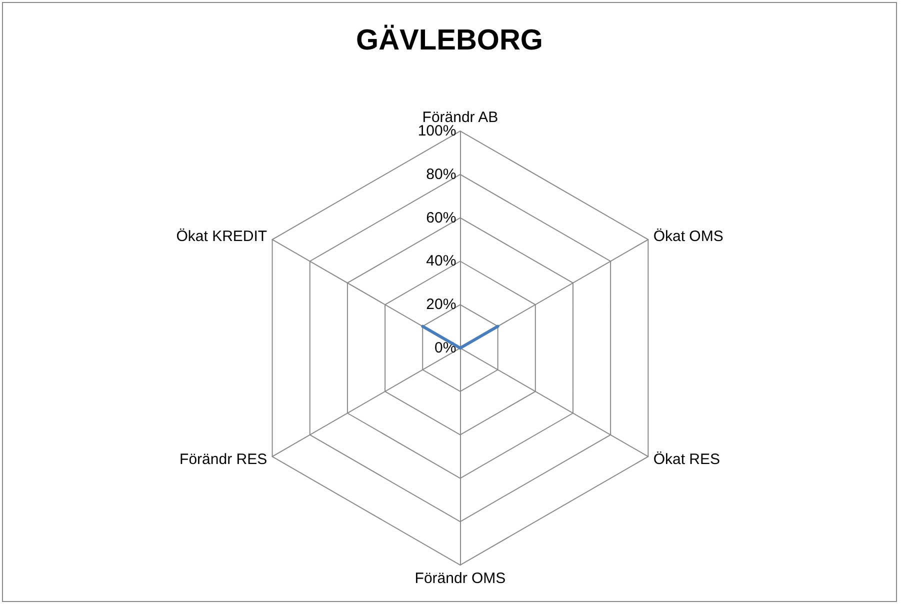 The width and height of the screenshot is (901, 606). What do you see at coordinates (441, 217) in the screenshot?
I see `y-tick-label: 60%` at bounding box center [441, 217].